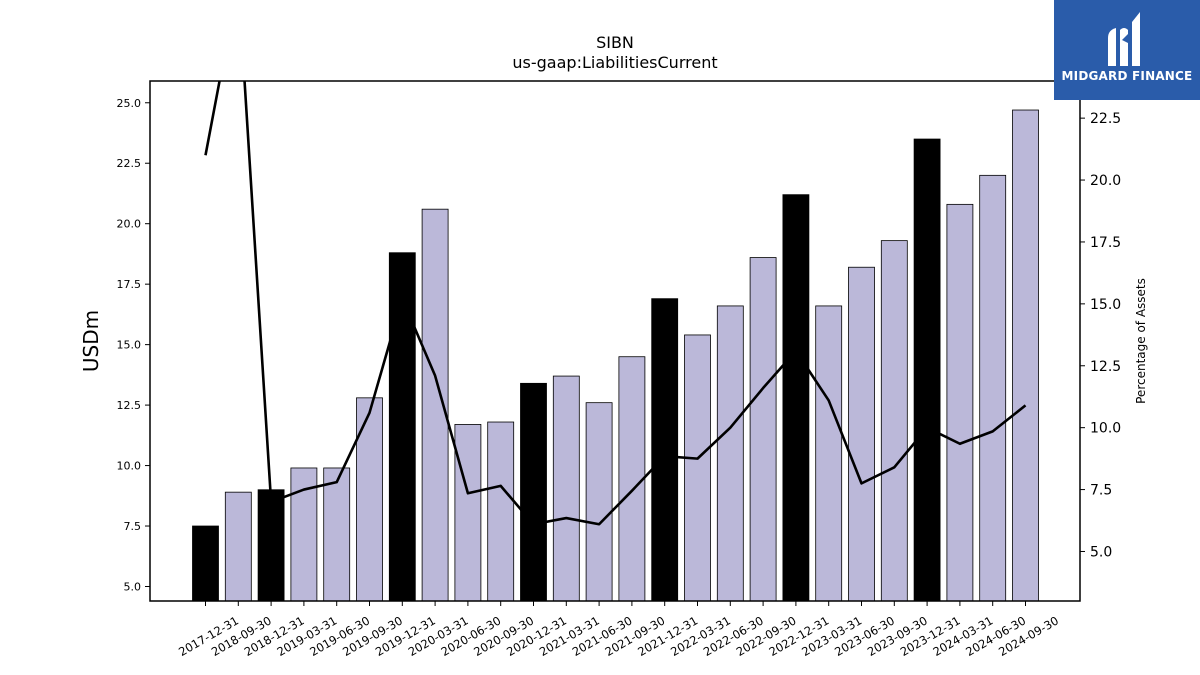 Image resolution: width=1200 pixels, height=675 pixels. I want to click on y2-tick-label: 10.0, so click(1105, 429).